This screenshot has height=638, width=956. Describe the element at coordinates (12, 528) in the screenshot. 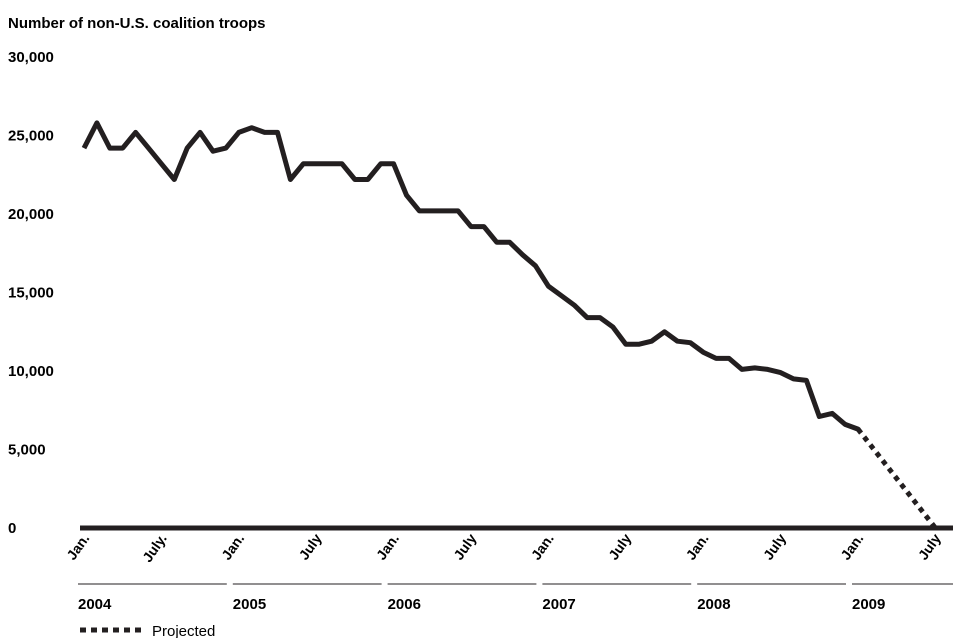

I see `y-tick-label: 0` at that location.